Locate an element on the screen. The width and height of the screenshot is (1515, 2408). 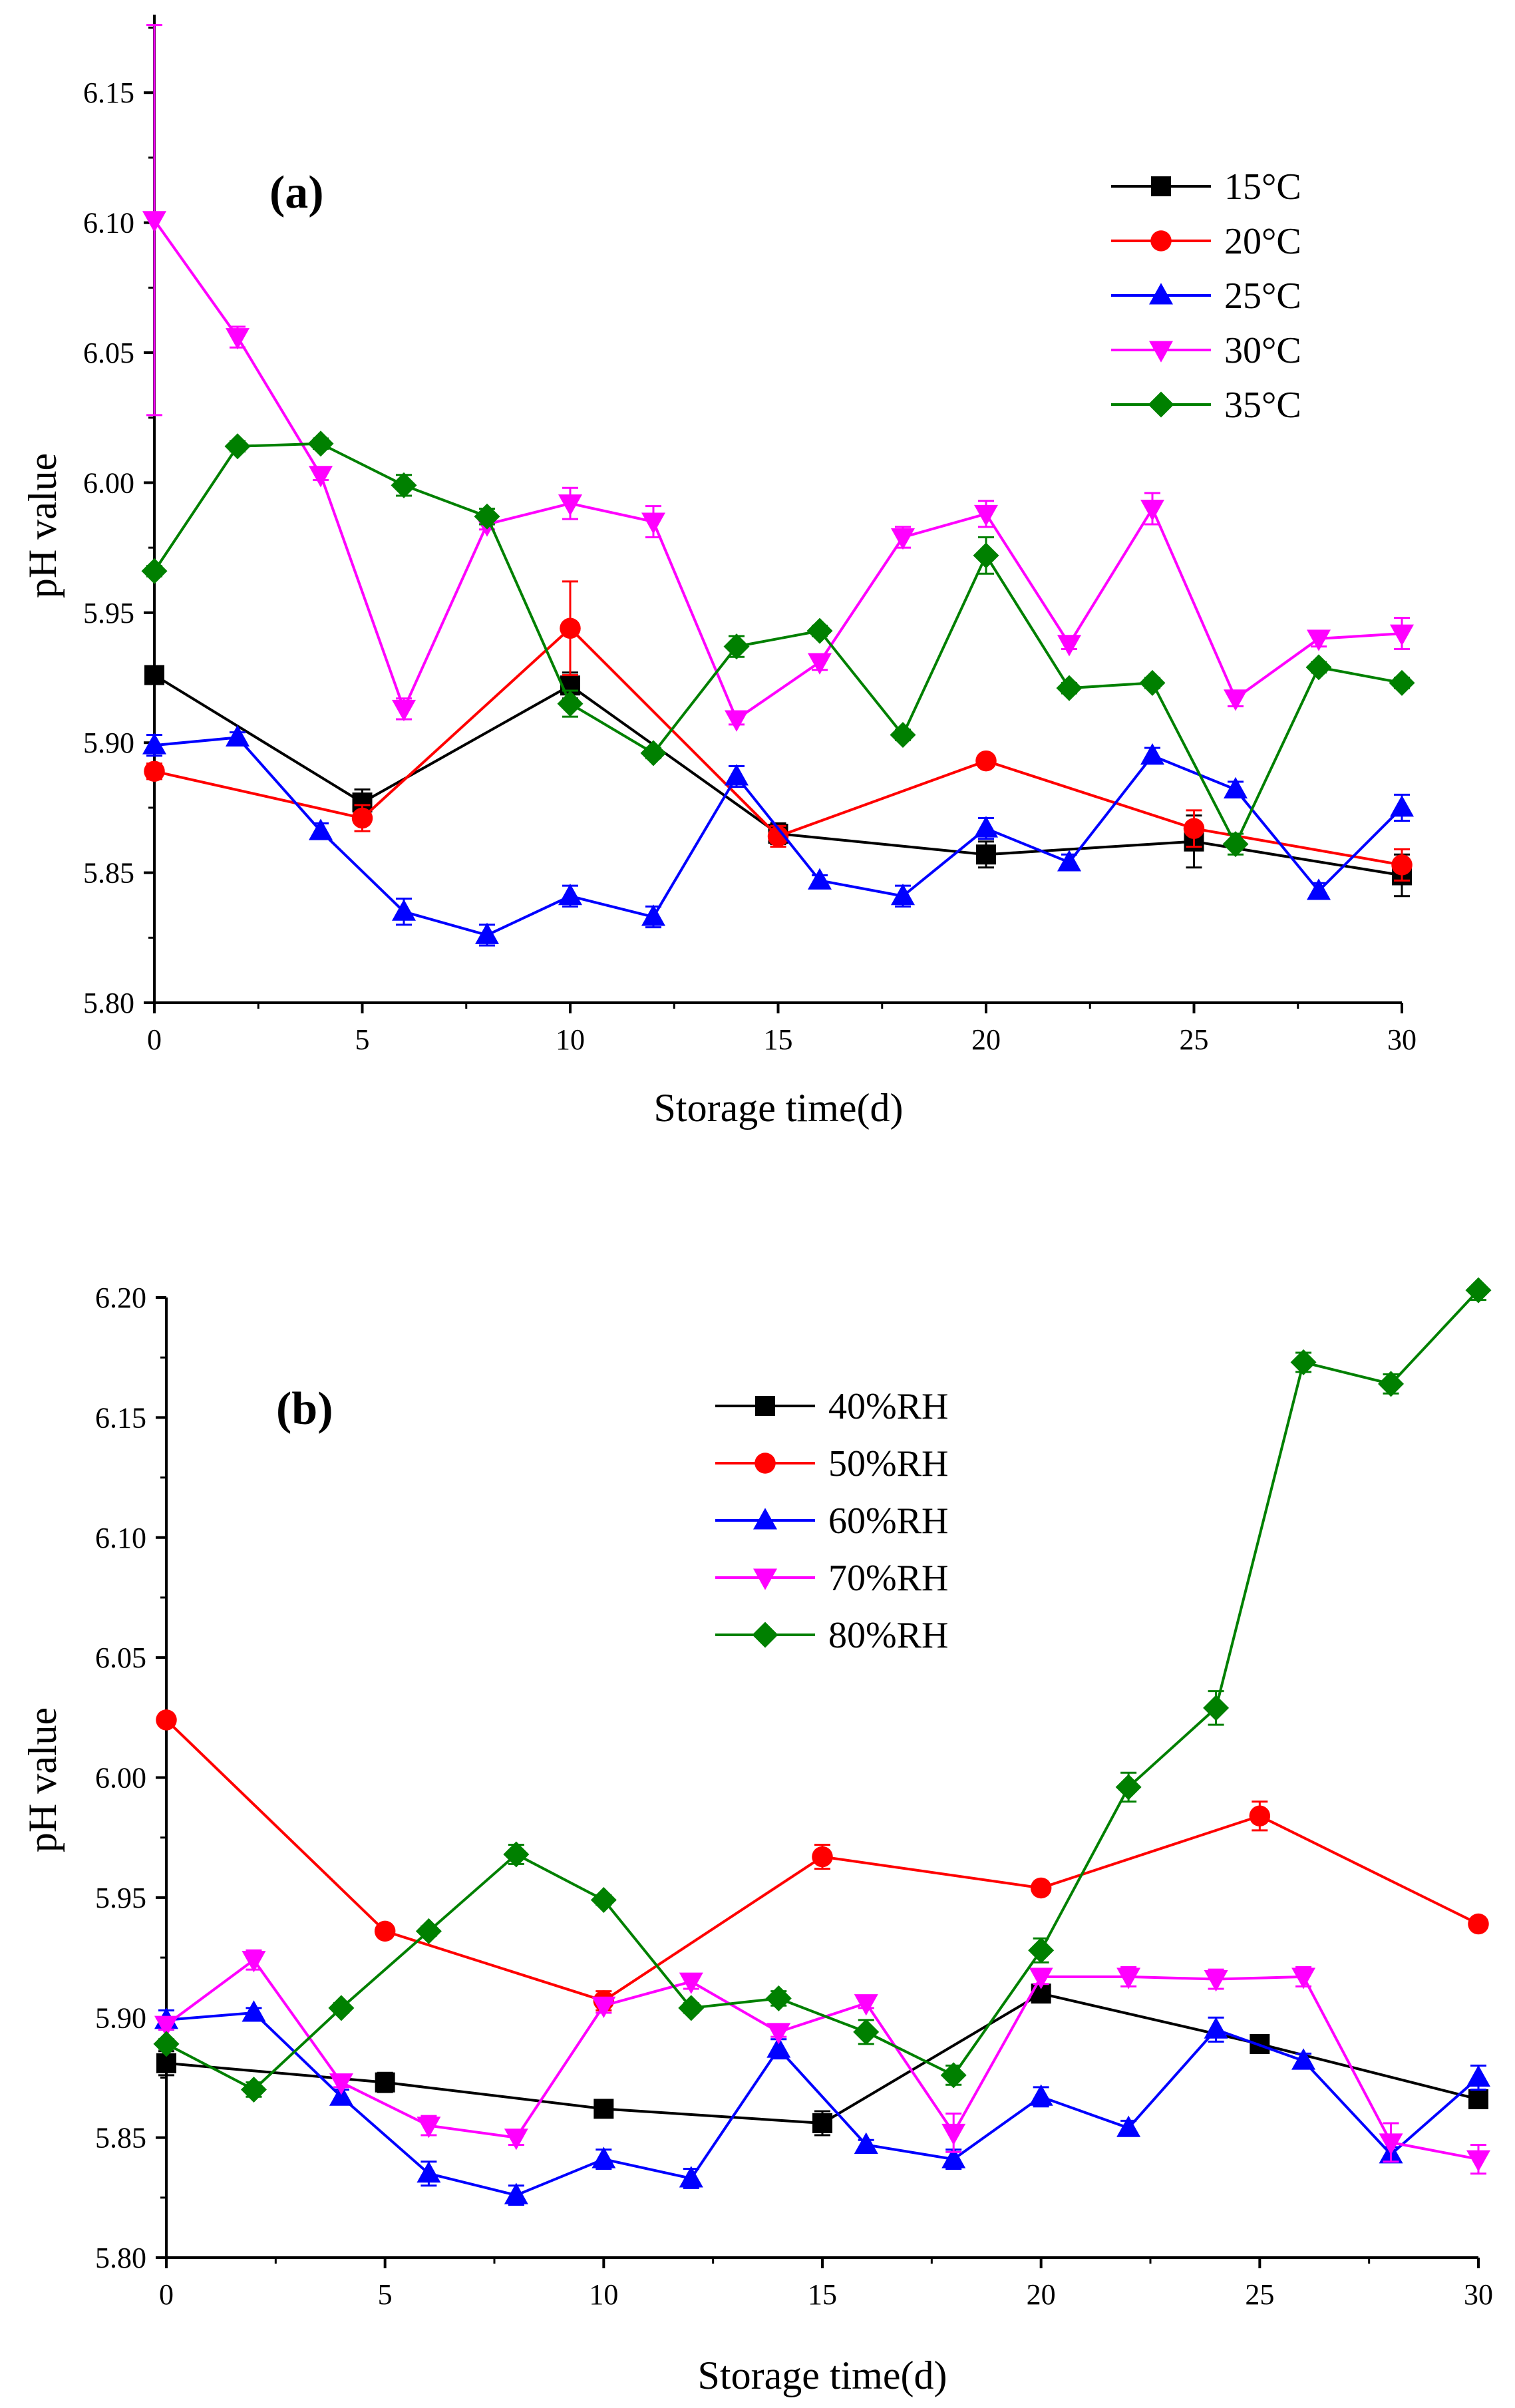
panel-b-x-tick-label: 15 is located at coordinates (822, 2294).